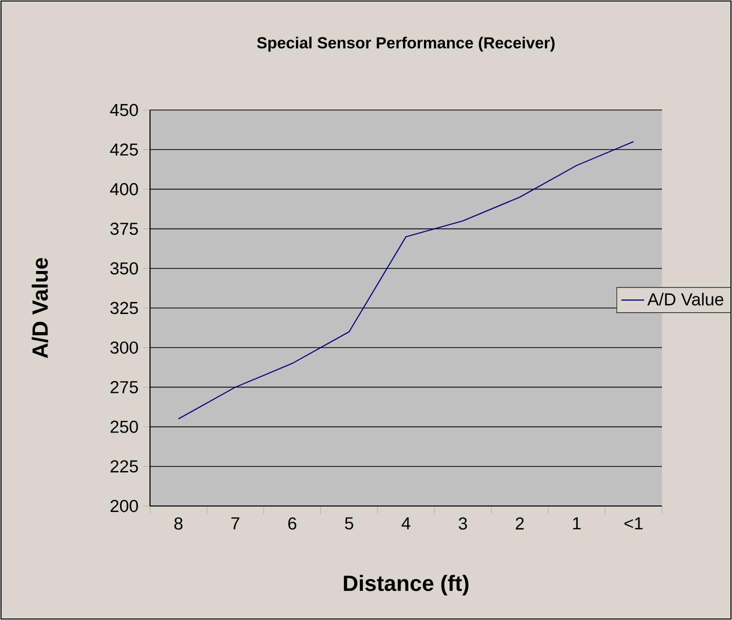 Image resolution: width=732 pixels, height=620 pixels. Describe the element at coordinates (124, 149) in the screenshot. I see `y-tick-label: 425` at that location.